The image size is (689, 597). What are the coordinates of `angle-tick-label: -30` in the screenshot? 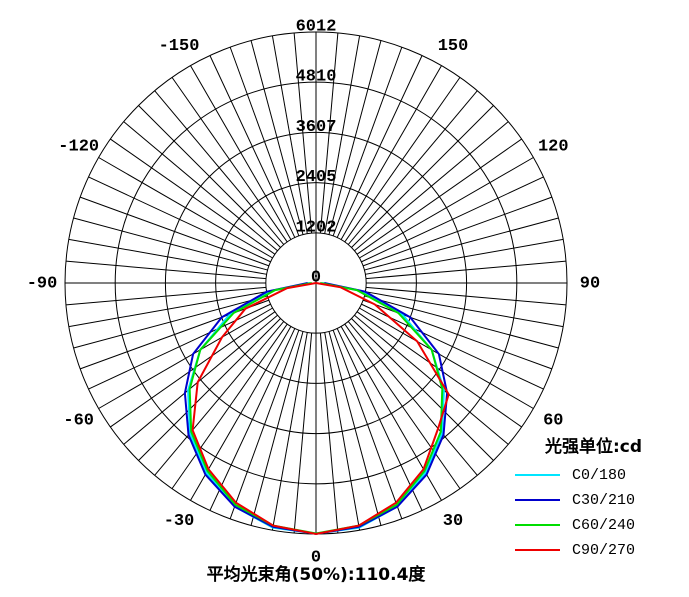 It's located at (179, 521).